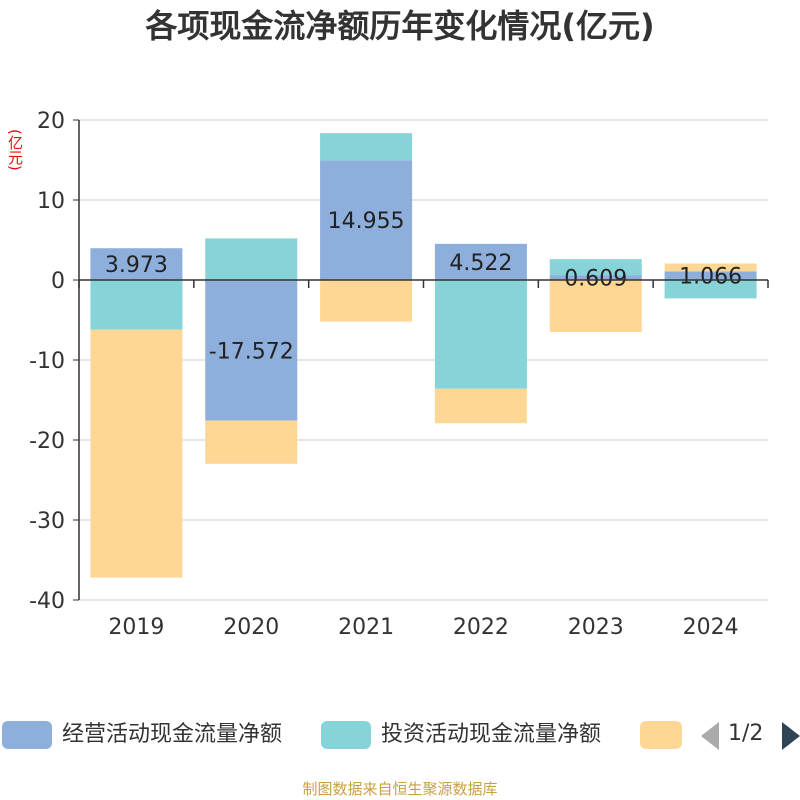 Image resolution: width=800 pixels, height=800 pixels. Describe the element at coordinates (480, 334) in the screenshot. I see `bar-investing-2022` at that location.